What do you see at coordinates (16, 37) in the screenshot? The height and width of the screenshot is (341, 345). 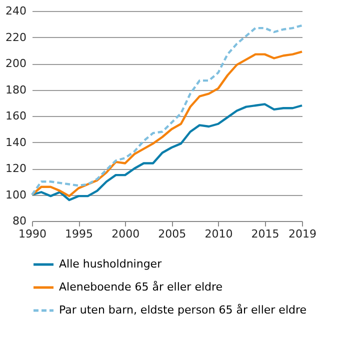 I see `y-tick-label: 220` at bounding box center [16, 37].